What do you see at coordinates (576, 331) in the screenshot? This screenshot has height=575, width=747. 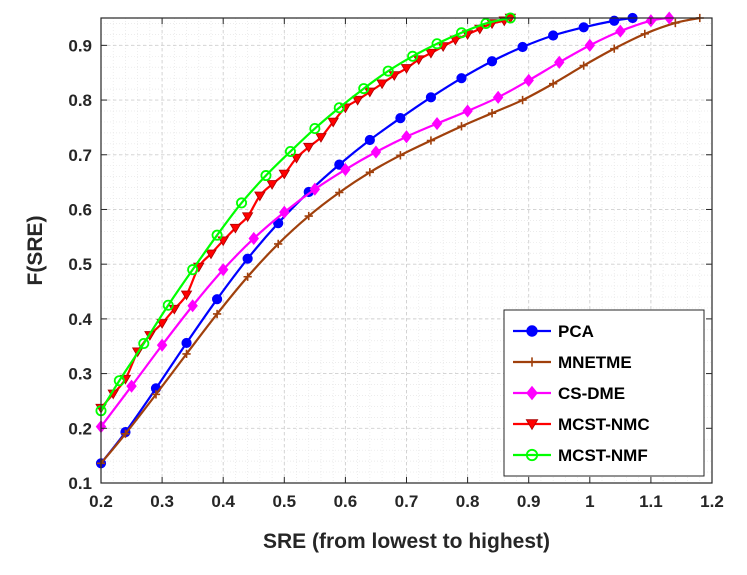 I see `legend-label: PCA` at bounding box center [576, 331].